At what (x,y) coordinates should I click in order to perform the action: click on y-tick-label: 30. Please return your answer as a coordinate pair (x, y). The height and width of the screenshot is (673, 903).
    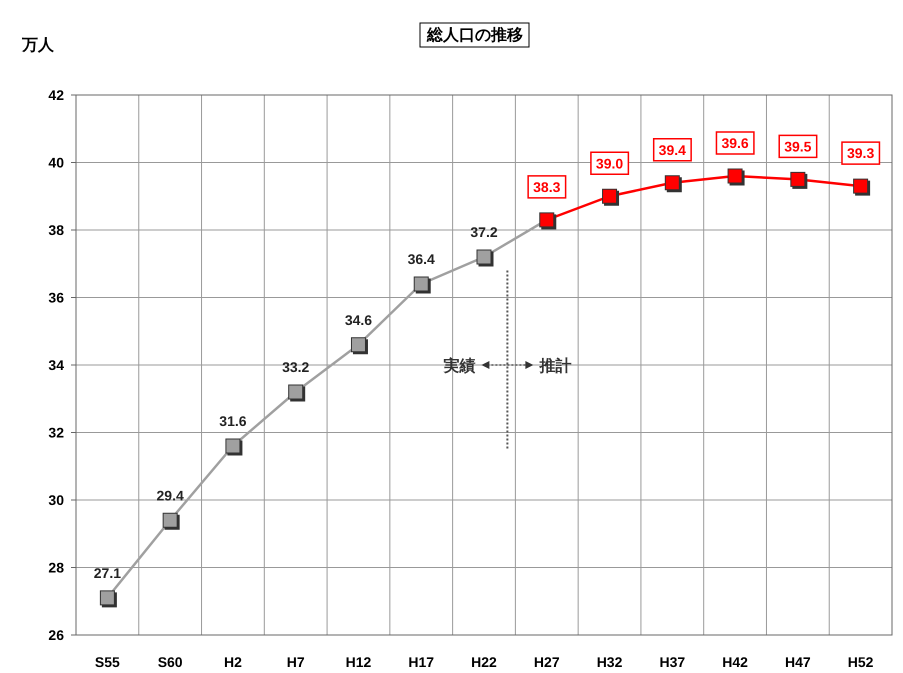
    Looking at the image, I should click on (56, 500).